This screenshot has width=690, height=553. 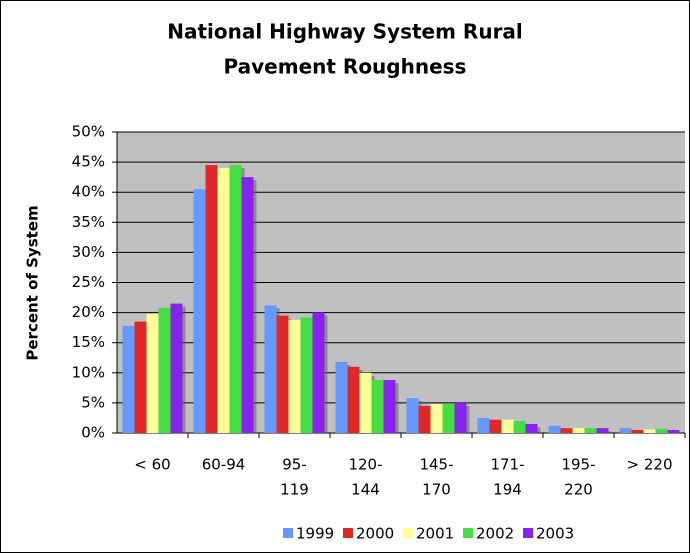 What do you see at coordinates (507, 490) in the screenshot?
I see `x-tick-label: 194` at bounding box center [507, 490].